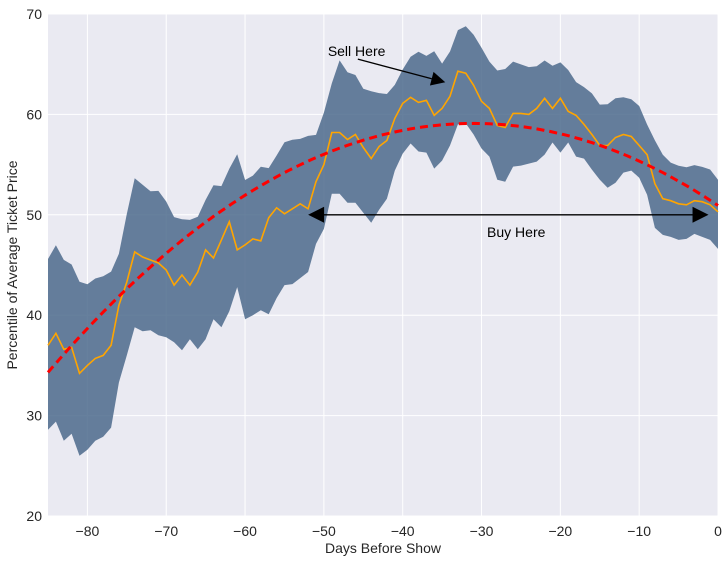 Image resolution: width=728 pixels, height=563 pixels. Describe the element at coordinates (403, 531) in the screenshot. I see `x-tick-label: −40` at that location.